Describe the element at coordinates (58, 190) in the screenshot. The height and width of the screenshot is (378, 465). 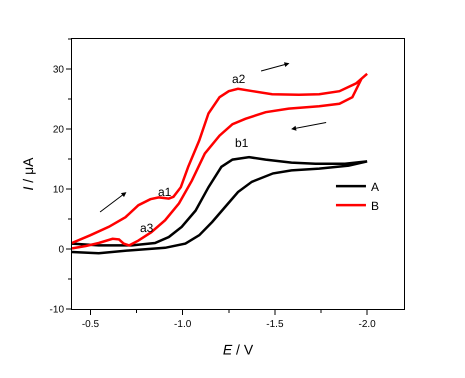
I see `y-tick-label: 10` at that location.